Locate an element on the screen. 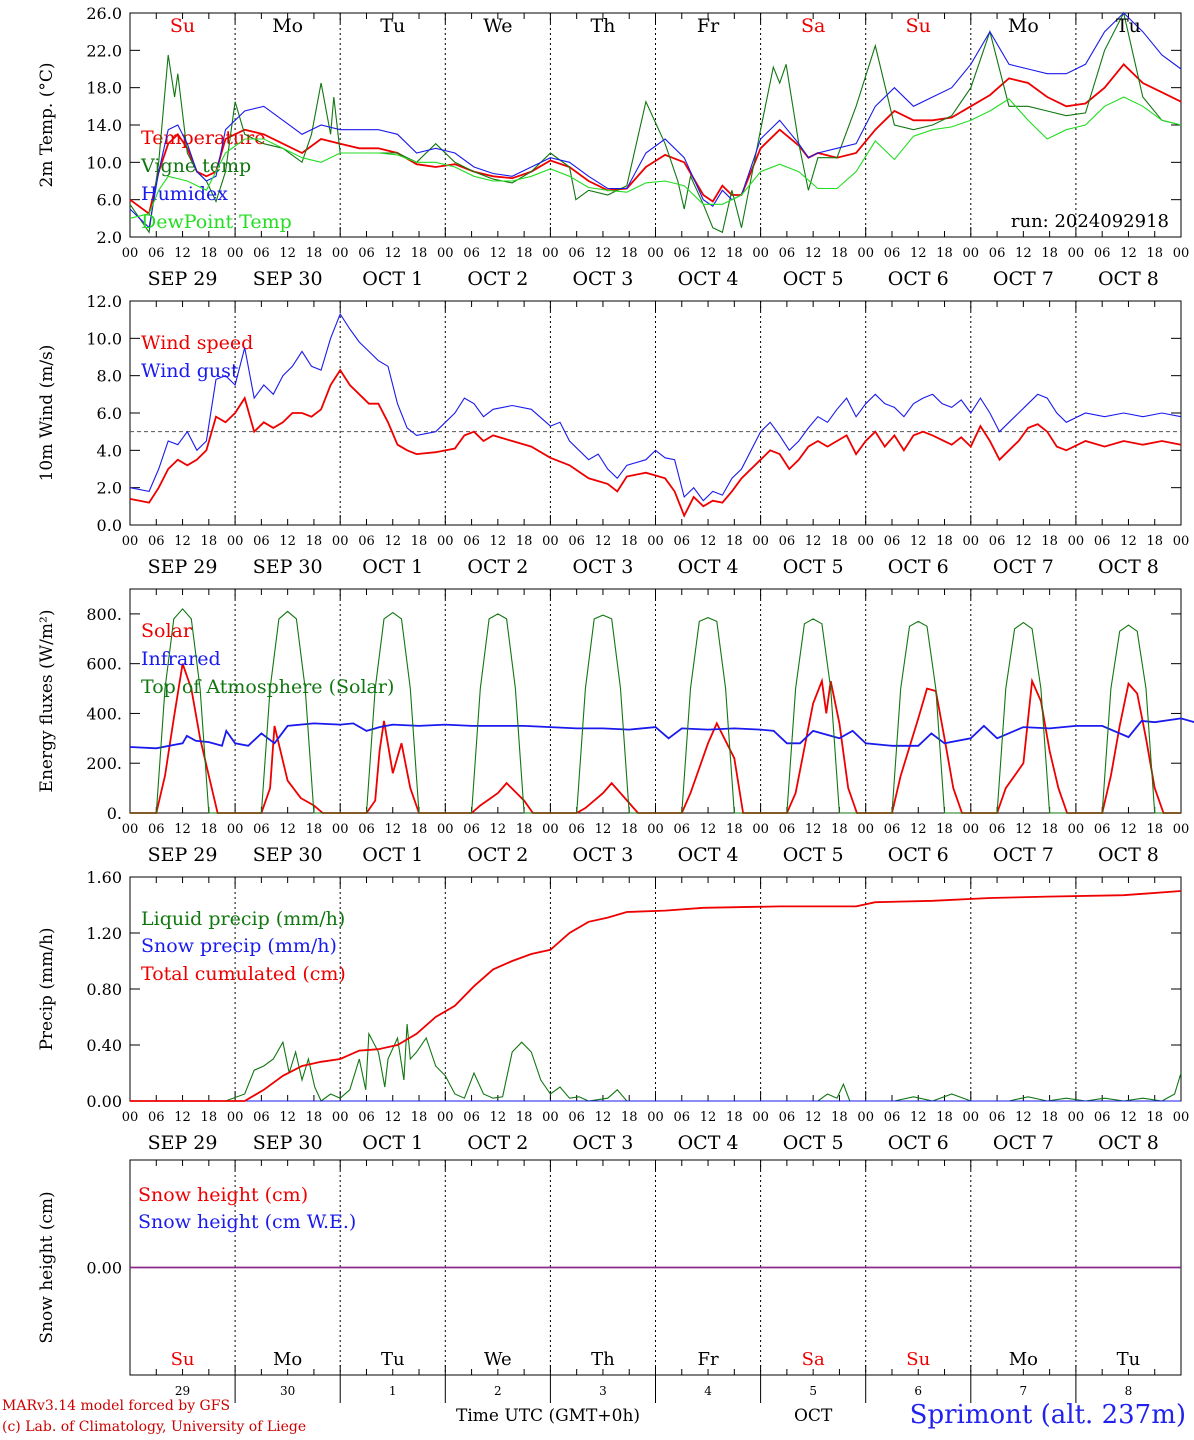  y-tick-label: 400. is located at coordinates (104, 713).